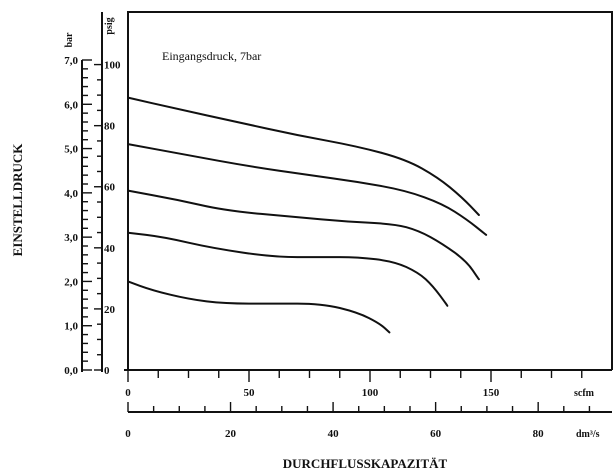  What do you see at coordinates (109, 25) in the screenshot?
I see `y-axis-psig-unit: psig` at bounding box center [109, 25].